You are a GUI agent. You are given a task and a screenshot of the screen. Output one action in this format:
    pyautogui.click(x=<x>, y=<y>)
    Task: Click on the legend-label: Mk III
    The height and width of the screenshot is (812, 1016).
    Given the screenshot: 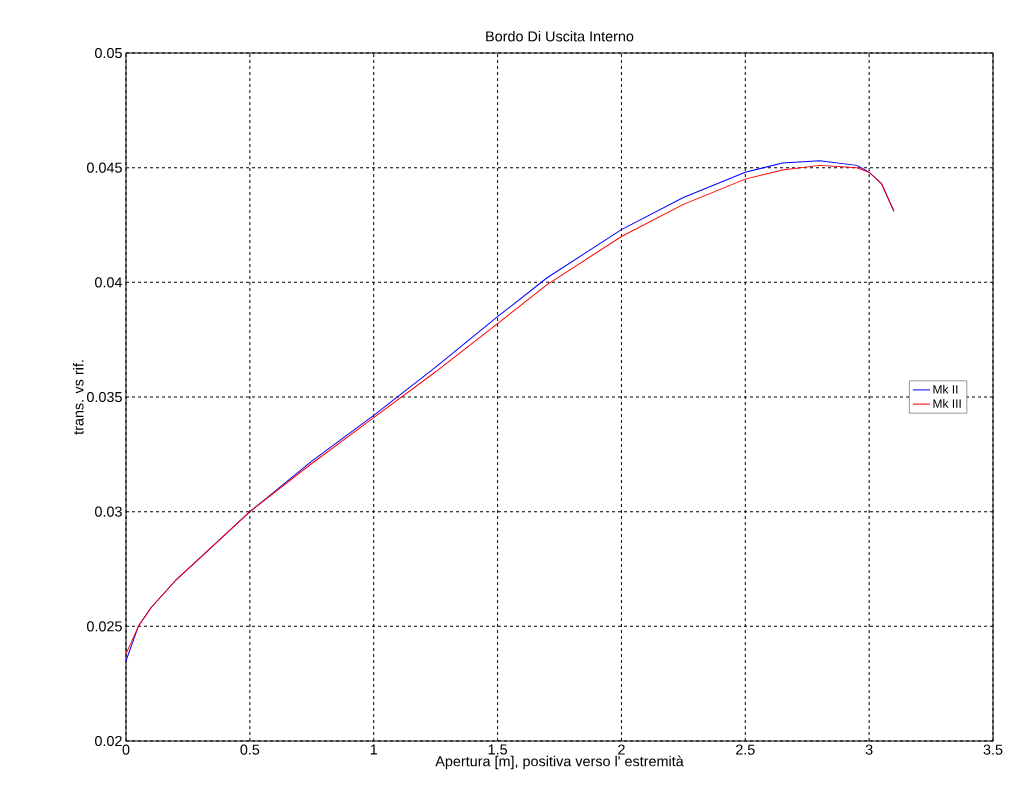 What is the action you would take?
    pyautogui.click(x=947, y=403)
    